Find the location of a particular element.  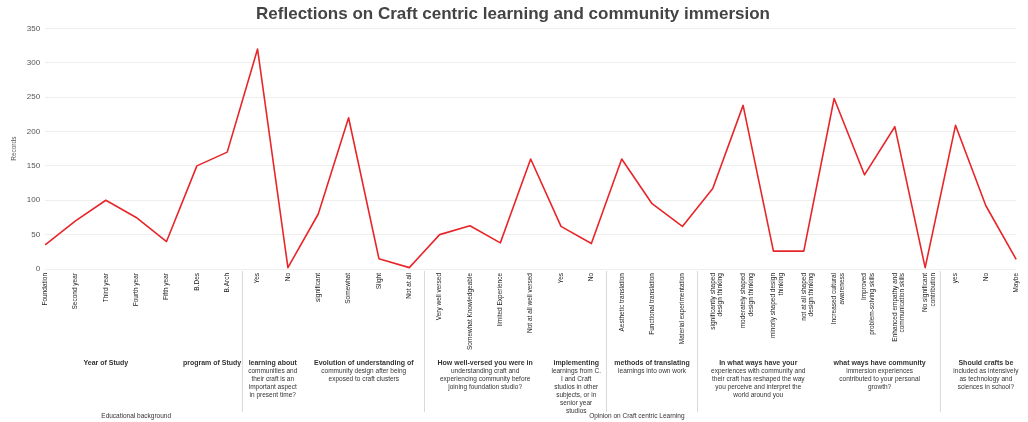

y-tick-label: 350 is located at coordinates (33, 28).